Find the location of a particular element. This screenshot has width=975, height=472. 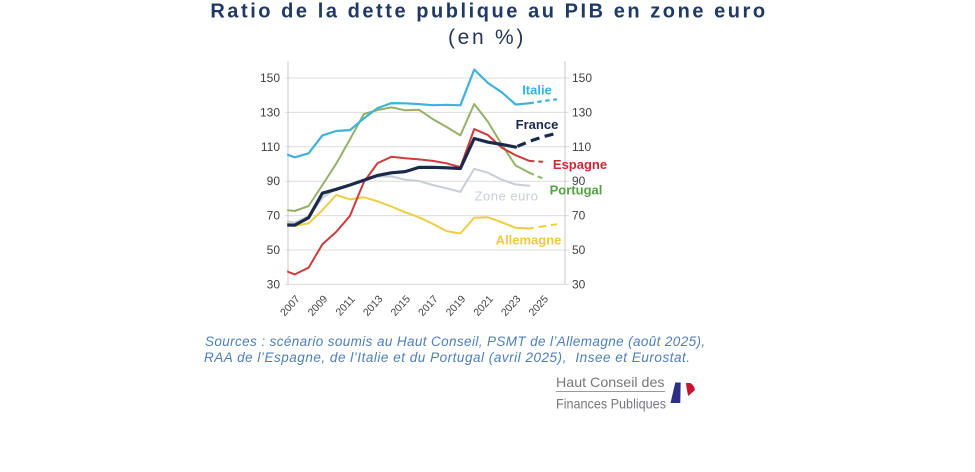

svg-text: Haut Conseil des is located at coordinates (610, 382).